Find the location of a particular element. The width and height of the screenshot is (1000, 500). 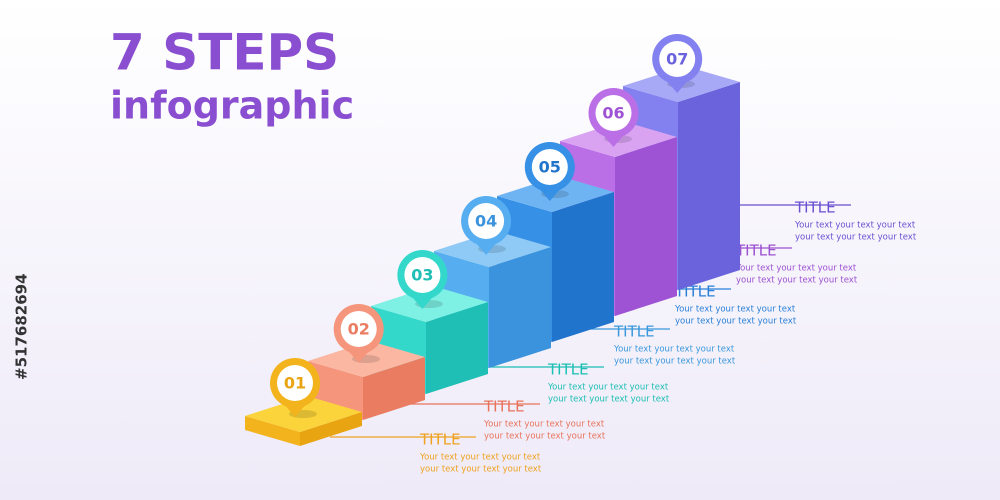

box-left-face is located at coordinates (272, 431).